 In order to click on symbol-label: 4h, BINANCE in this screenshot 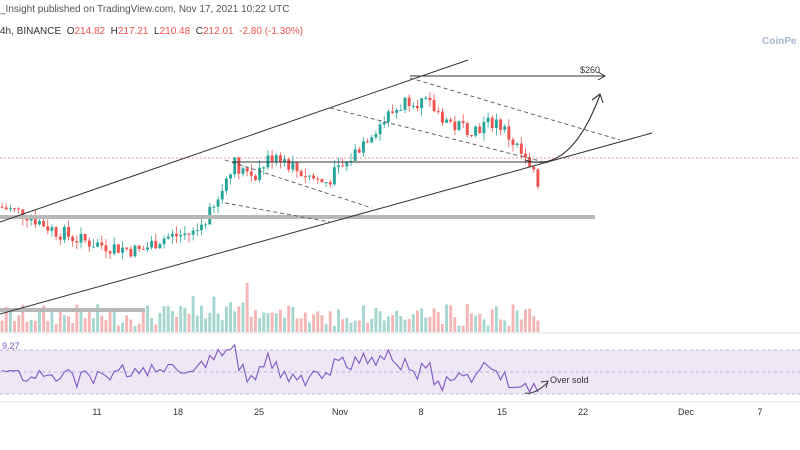, I will do `click(31, 31)`.